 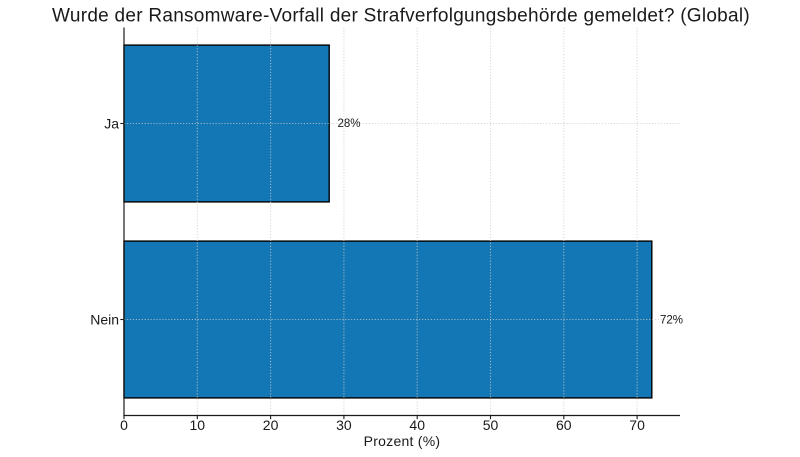 I want to click on svg-text: 28%, so click(x=349, y=124).